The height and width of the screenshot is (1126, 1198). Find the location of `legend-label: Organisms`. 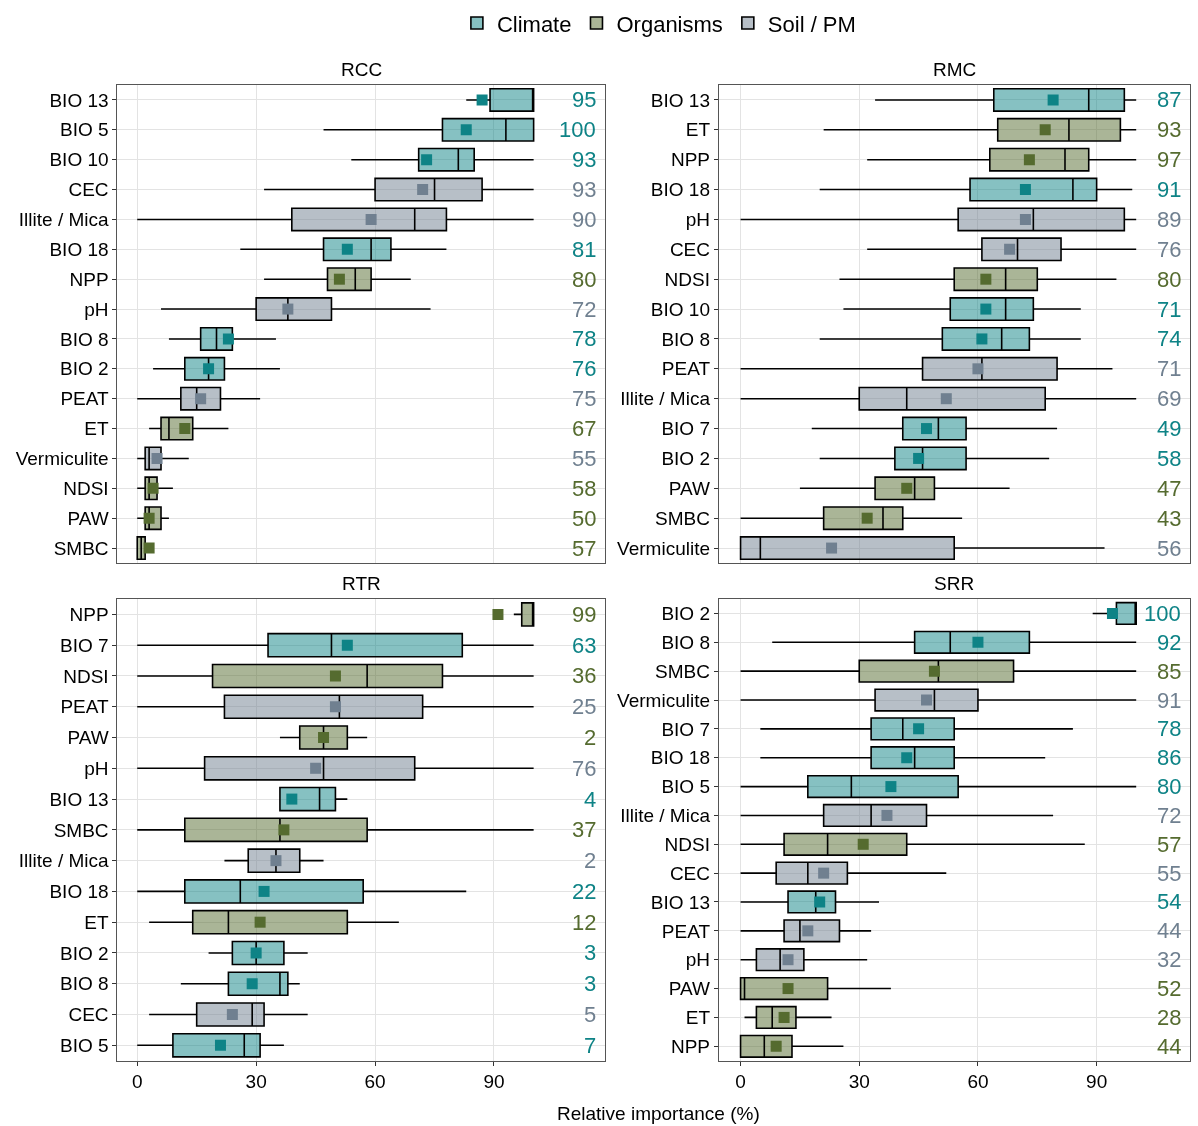

legend-label: Organisms is located at coordinates (669, 24).